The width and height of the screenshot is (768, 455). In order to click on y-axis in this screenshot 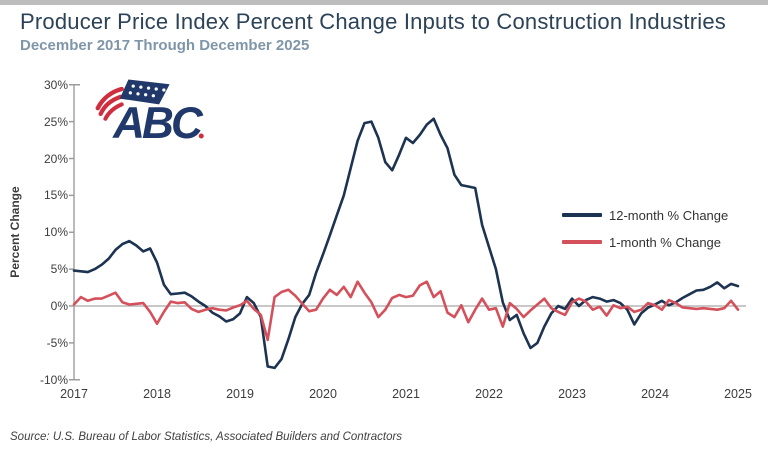, I will do `click(74, 232)`.